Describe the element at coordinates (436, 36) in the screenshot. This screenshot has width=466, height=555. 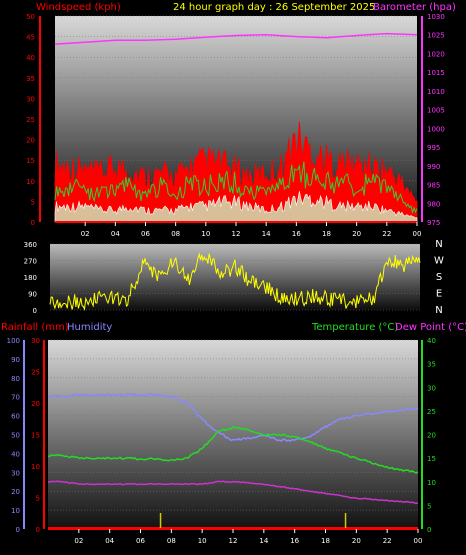
I see `barometer-tick-label: 1025` at that location.